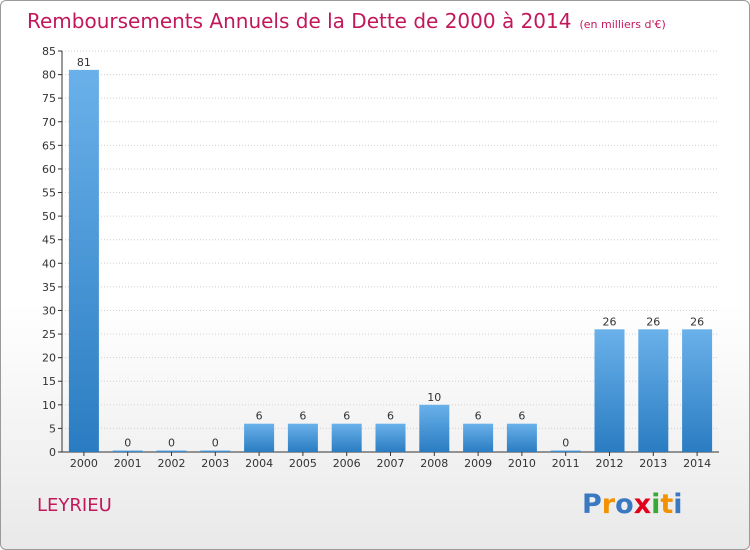  What do you see at coordinates (697, 390) in the screenshot?
I see `bar-2014` at bounding box center [697, 390].